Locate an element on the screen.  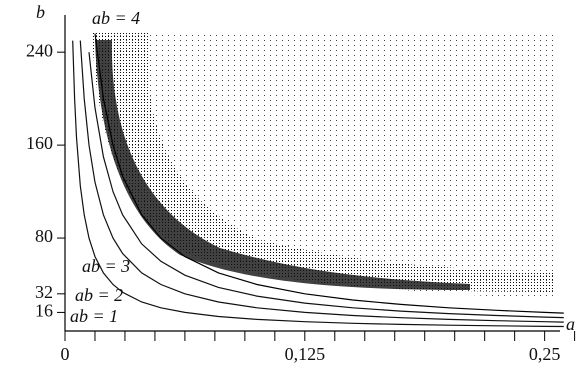
curve-label: ab = 3 is located at coordinates (106, 266).